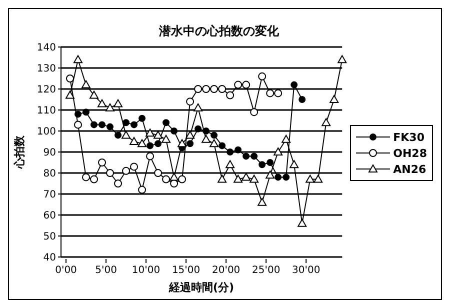  I want to click on y-tick-label: 110, so click(46, 111).